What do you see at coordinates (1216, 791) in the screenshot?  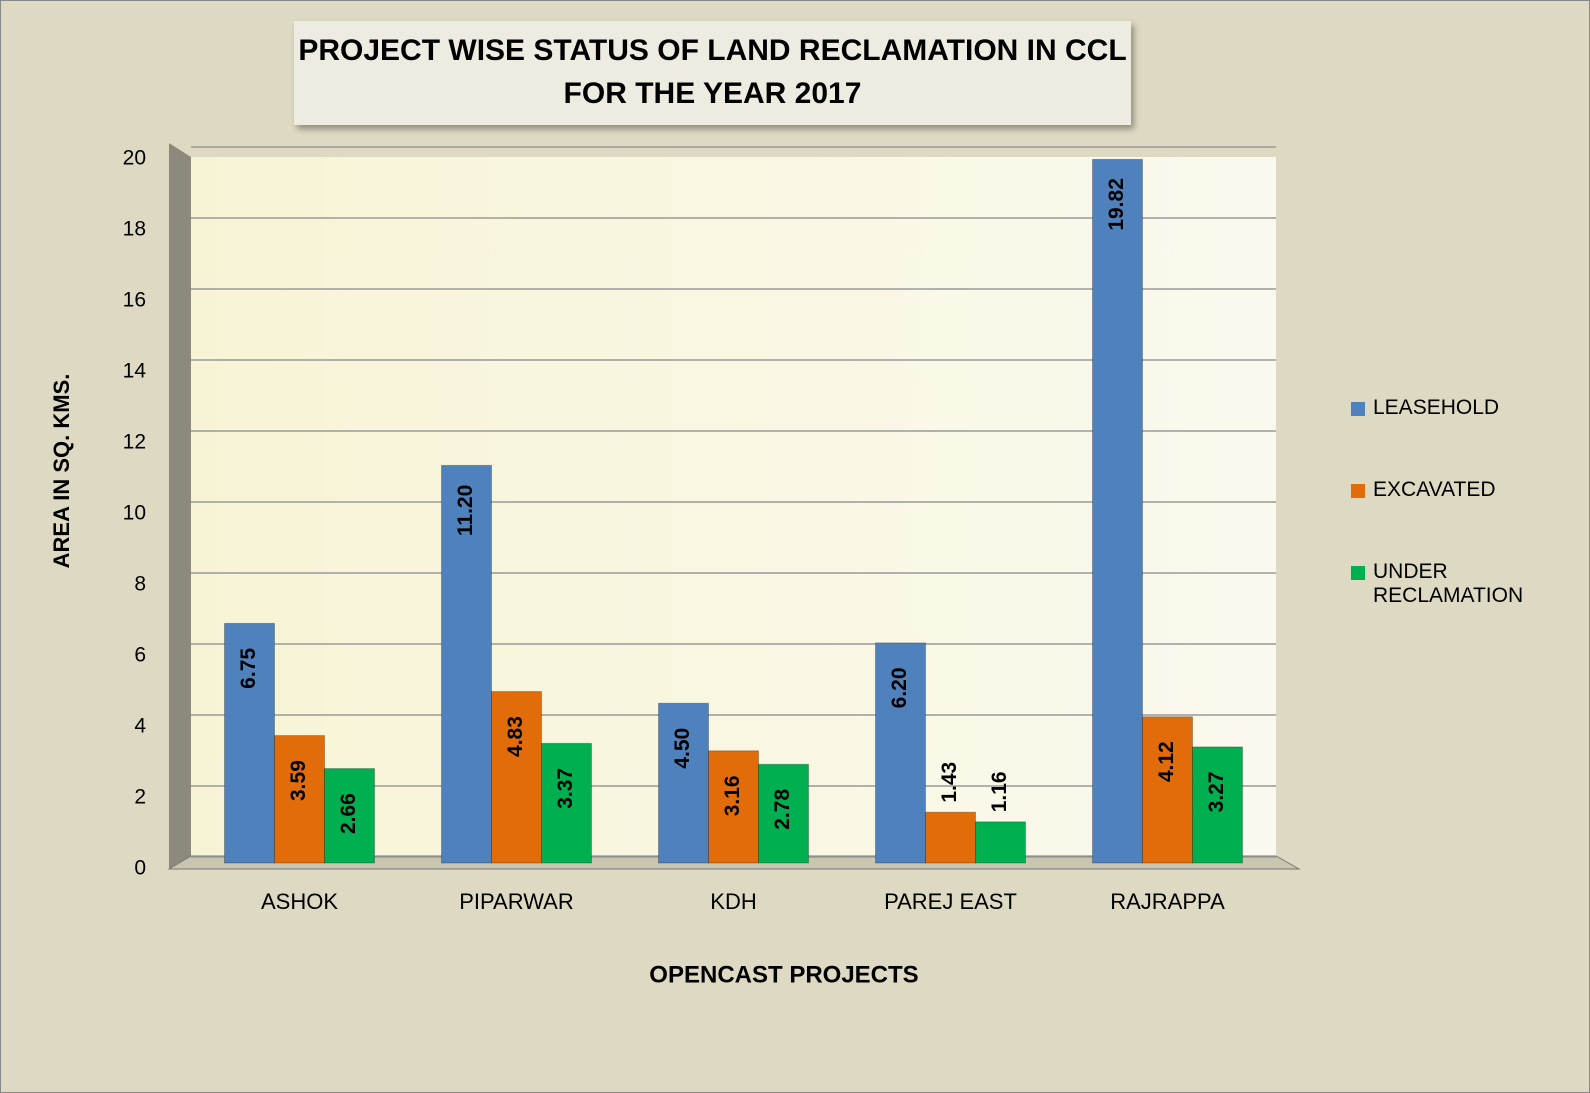 I see `data-label: 3.27` at bounding box center [1216, 791].